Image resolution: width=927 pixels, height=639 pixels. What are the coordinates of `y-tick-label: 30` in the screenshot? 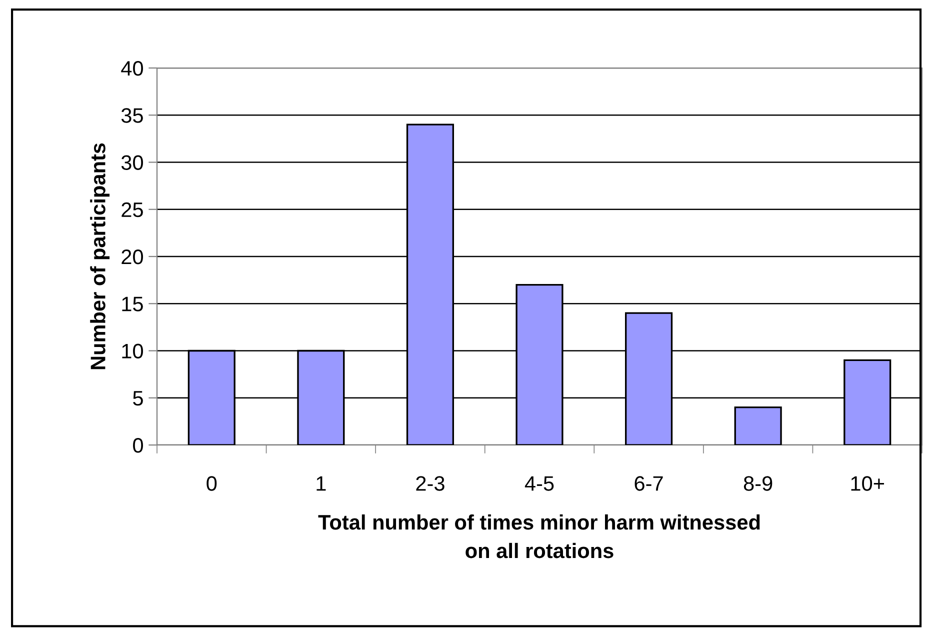 It's located at (132, 162).